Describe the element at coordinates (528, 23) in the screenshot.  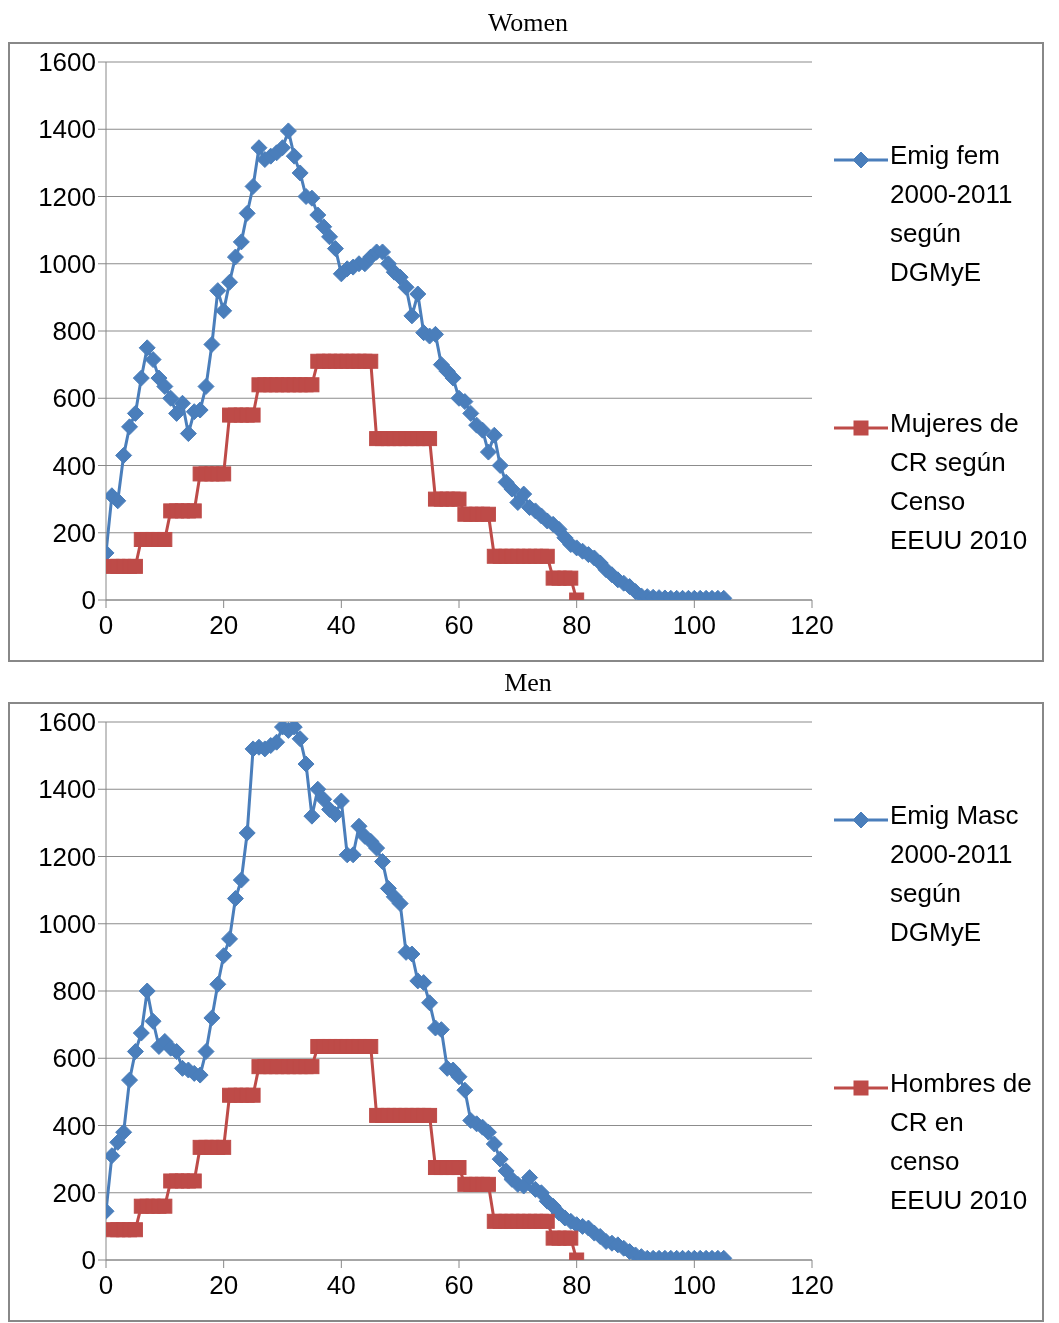
I see `chart-title: Women` at that location.